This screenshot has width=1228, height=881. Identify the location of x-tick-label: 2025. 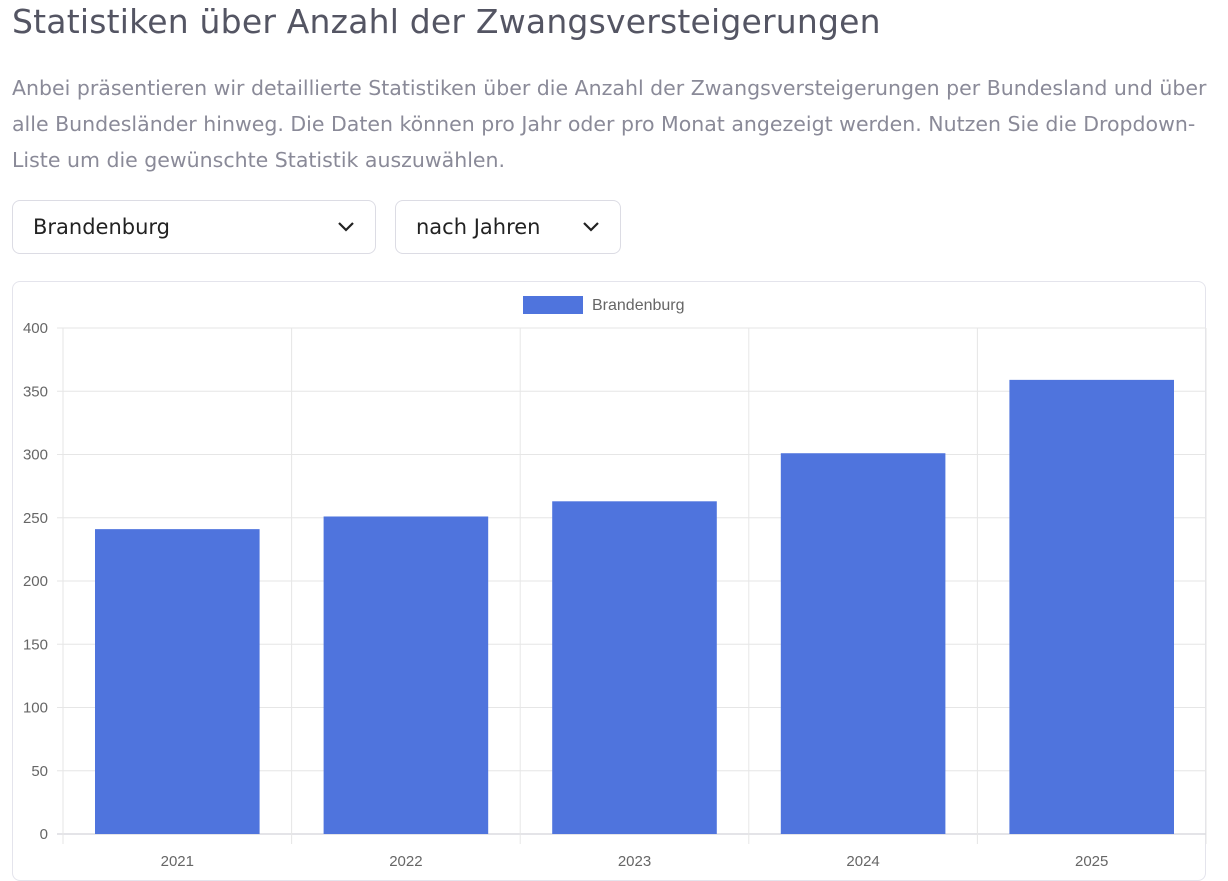
(1091, 861).